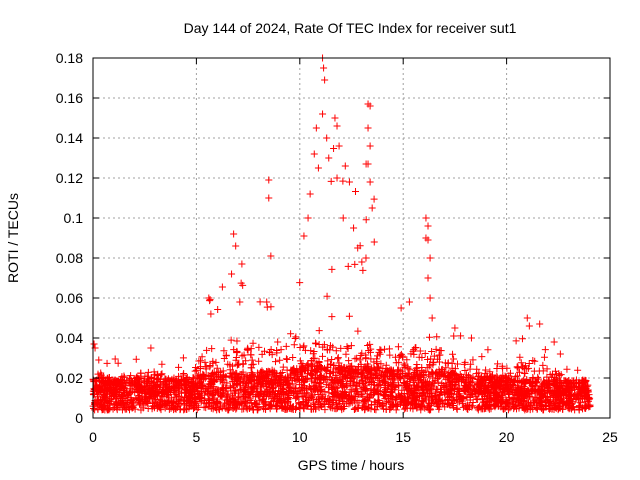 This screenshot has height=480, width=640. I want to click on y-tick-label: 0.04, so click(69, 338).